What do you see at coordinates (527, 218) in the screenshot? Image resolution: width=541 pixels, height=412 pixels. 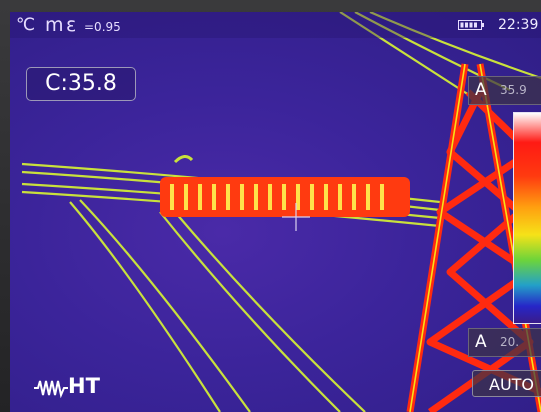 I see `color-palette-scale` at bounding box center [527, 218].